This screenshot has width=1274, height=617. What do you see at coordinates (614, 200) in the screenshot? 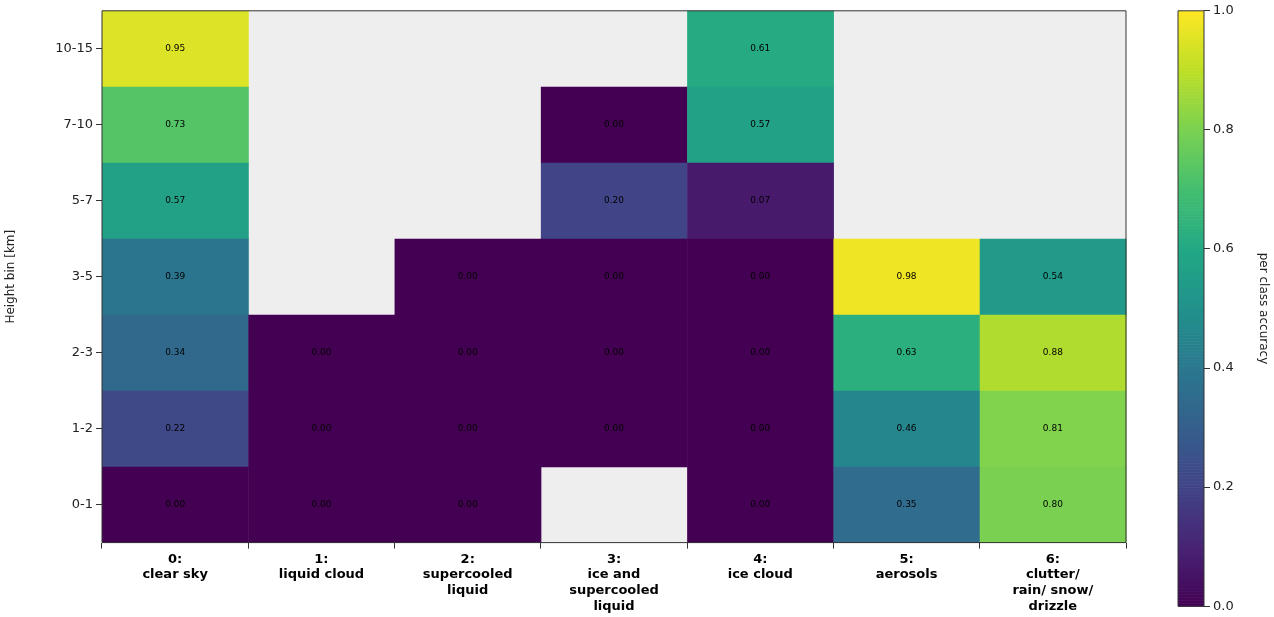
I see `data-label: 0.20` at bounding box center [614, 200].